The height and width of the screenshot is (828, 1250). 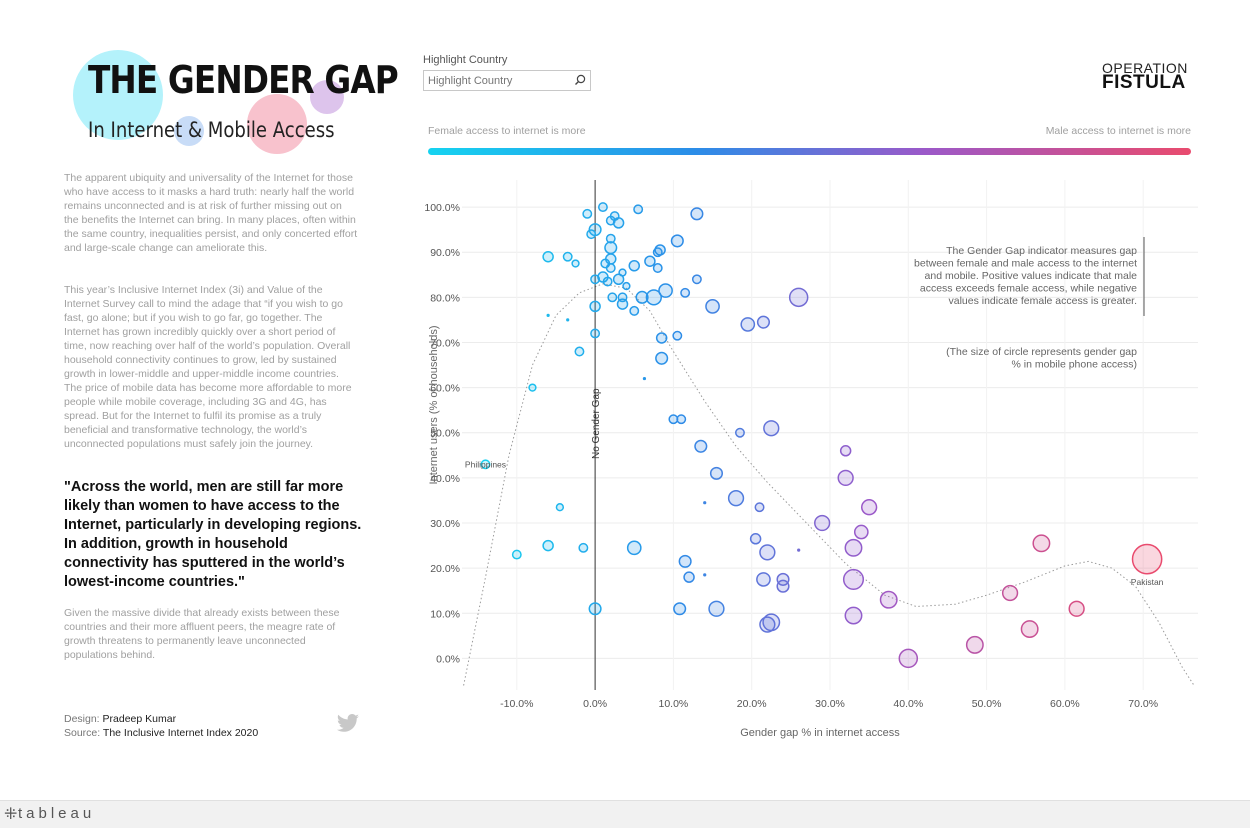 I want to click on x-tick-label: 10.0%, so click(x=674, y=704).